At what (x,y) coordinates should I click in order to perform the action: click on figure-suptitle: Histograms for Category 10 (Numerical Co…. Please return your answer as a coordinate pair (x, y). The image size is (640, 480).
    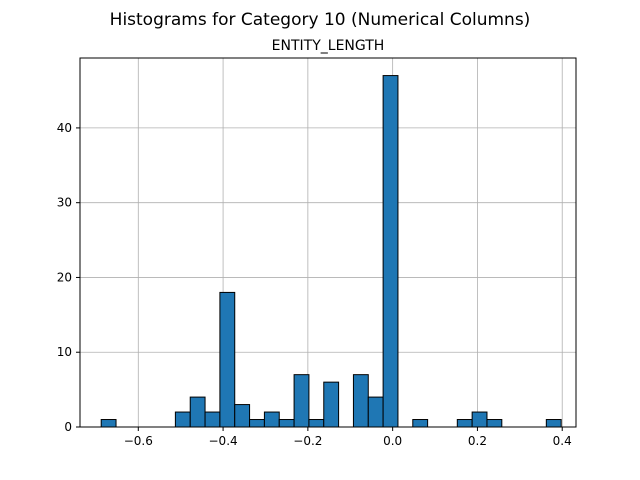
    Looking at the image, I should click on (320, 20).